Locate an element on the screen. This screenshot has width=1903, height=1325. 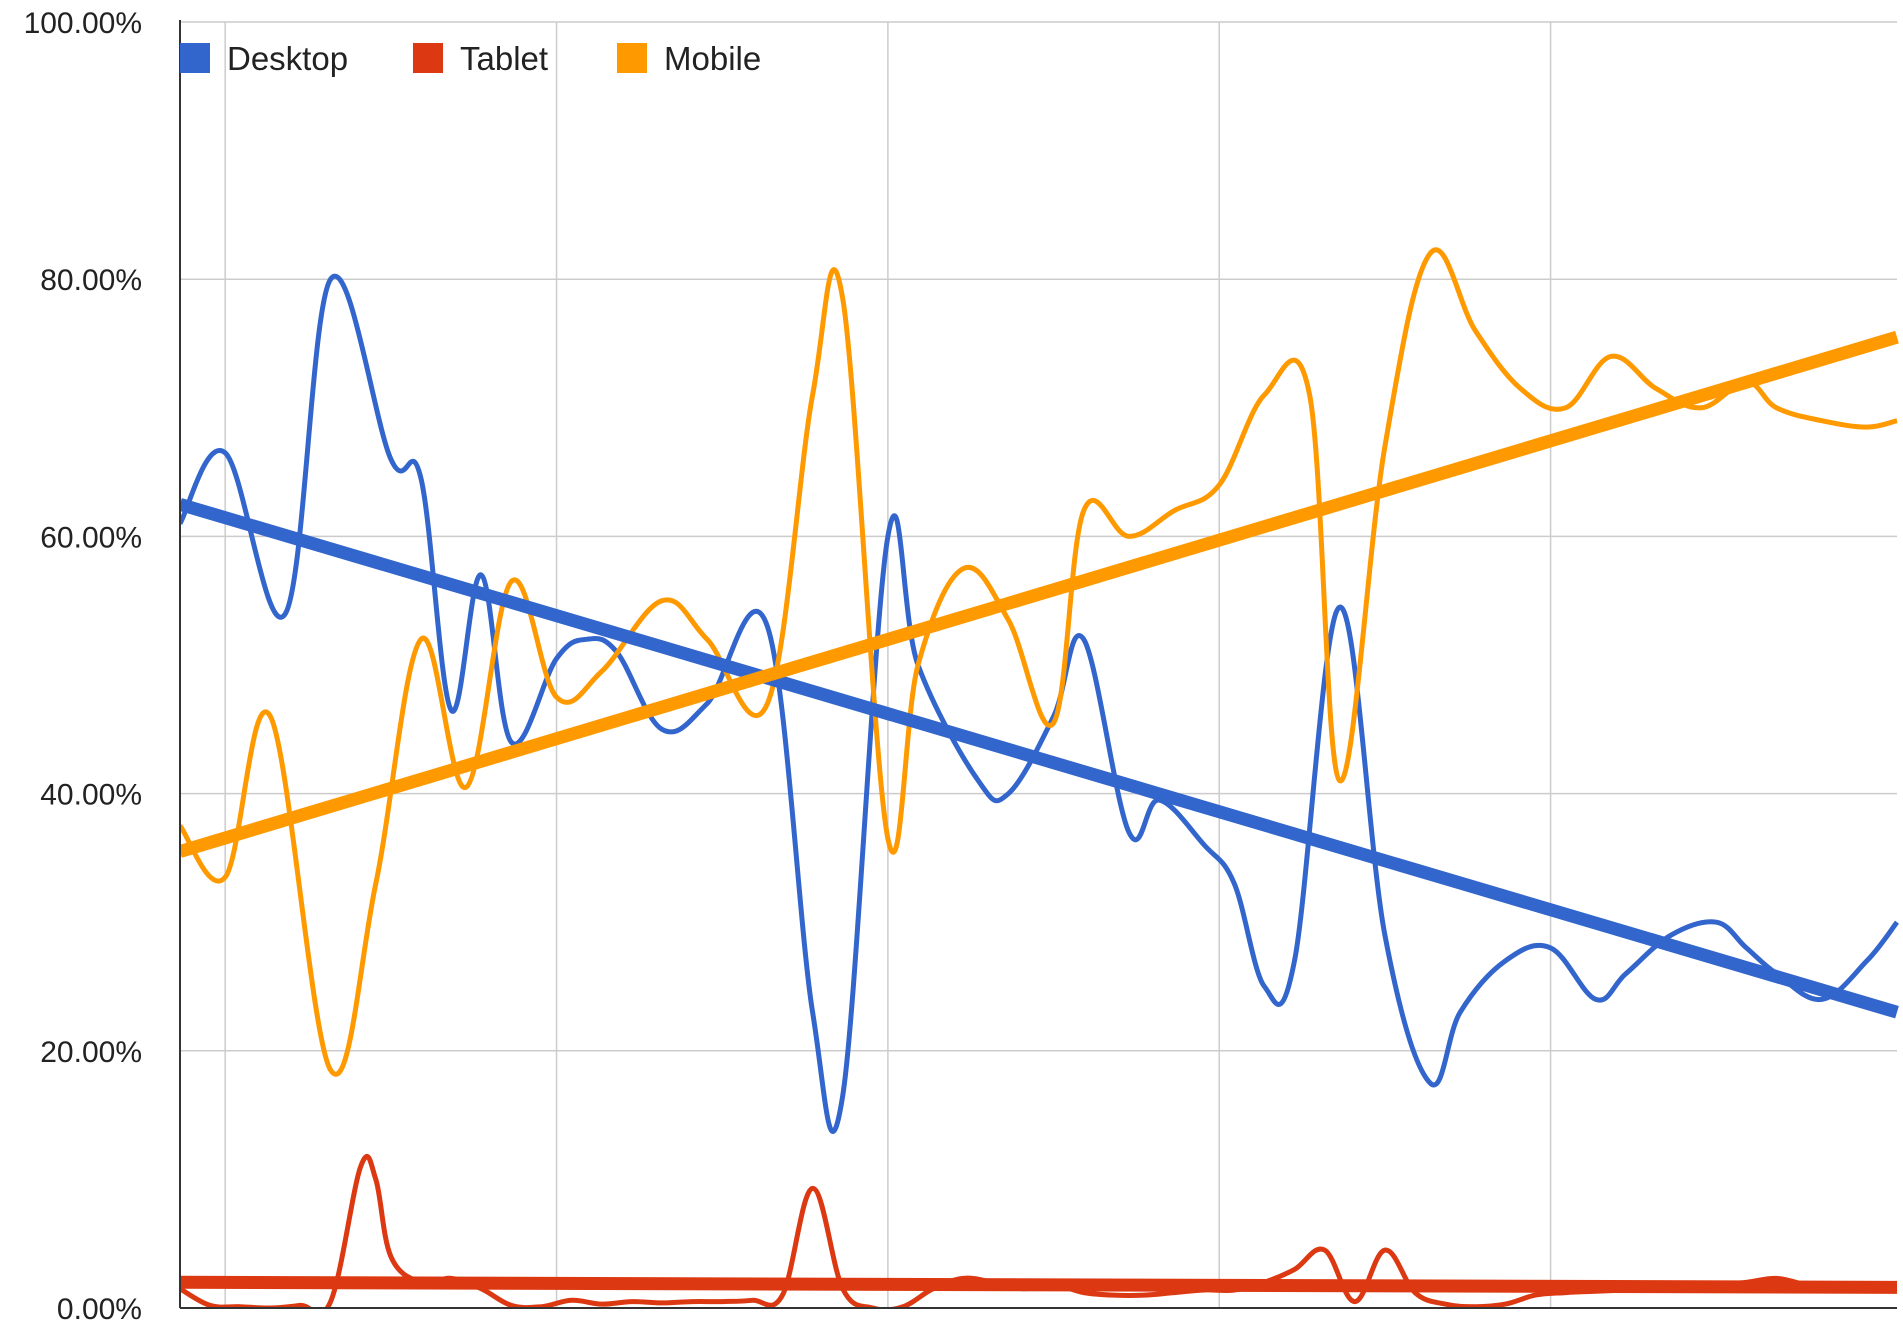
y-tick-label: 20.00% is located at coordinates (91, 1052).